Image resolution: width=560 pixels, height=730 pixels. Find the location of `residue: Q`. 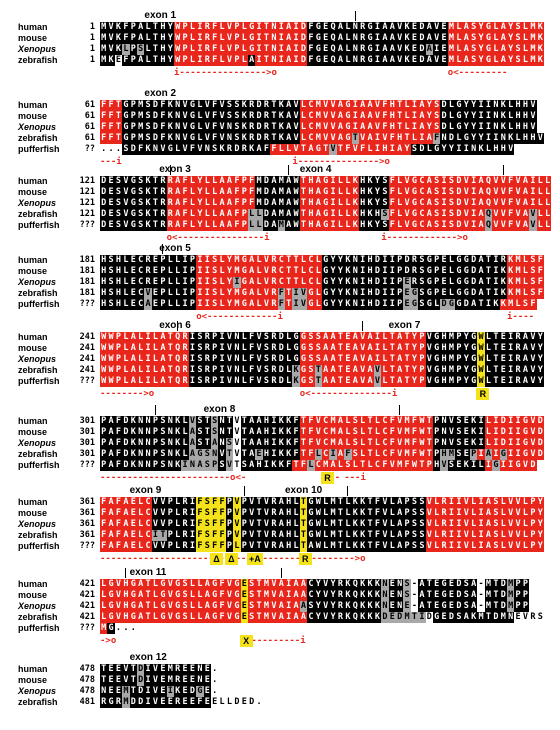

residue: Q is located at coordinates (488, 214).